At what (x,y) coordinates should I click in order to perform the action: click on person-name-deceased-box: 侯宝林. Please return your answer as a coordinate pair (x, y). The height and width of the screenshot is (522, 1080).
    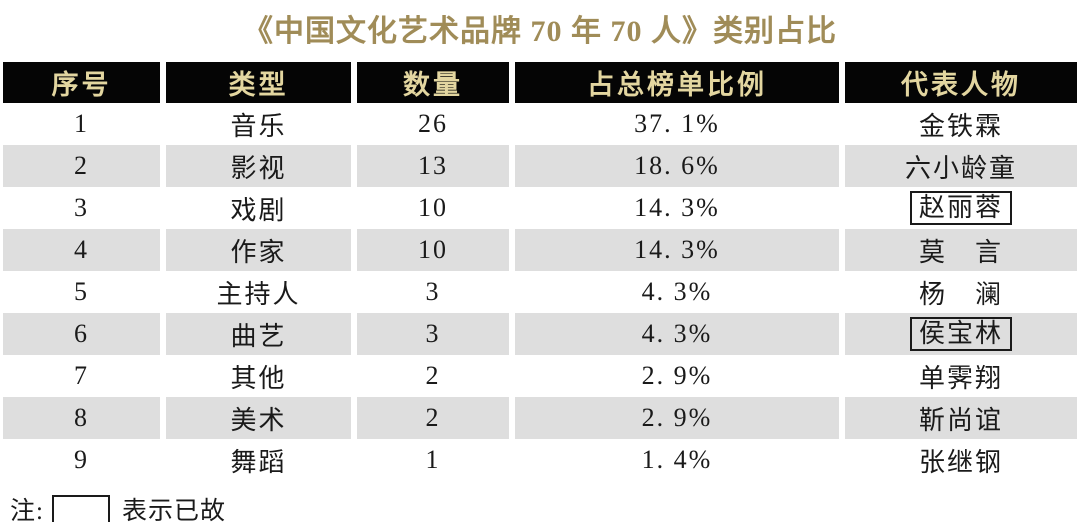
    Looking at the image, I should click on (960, 334).